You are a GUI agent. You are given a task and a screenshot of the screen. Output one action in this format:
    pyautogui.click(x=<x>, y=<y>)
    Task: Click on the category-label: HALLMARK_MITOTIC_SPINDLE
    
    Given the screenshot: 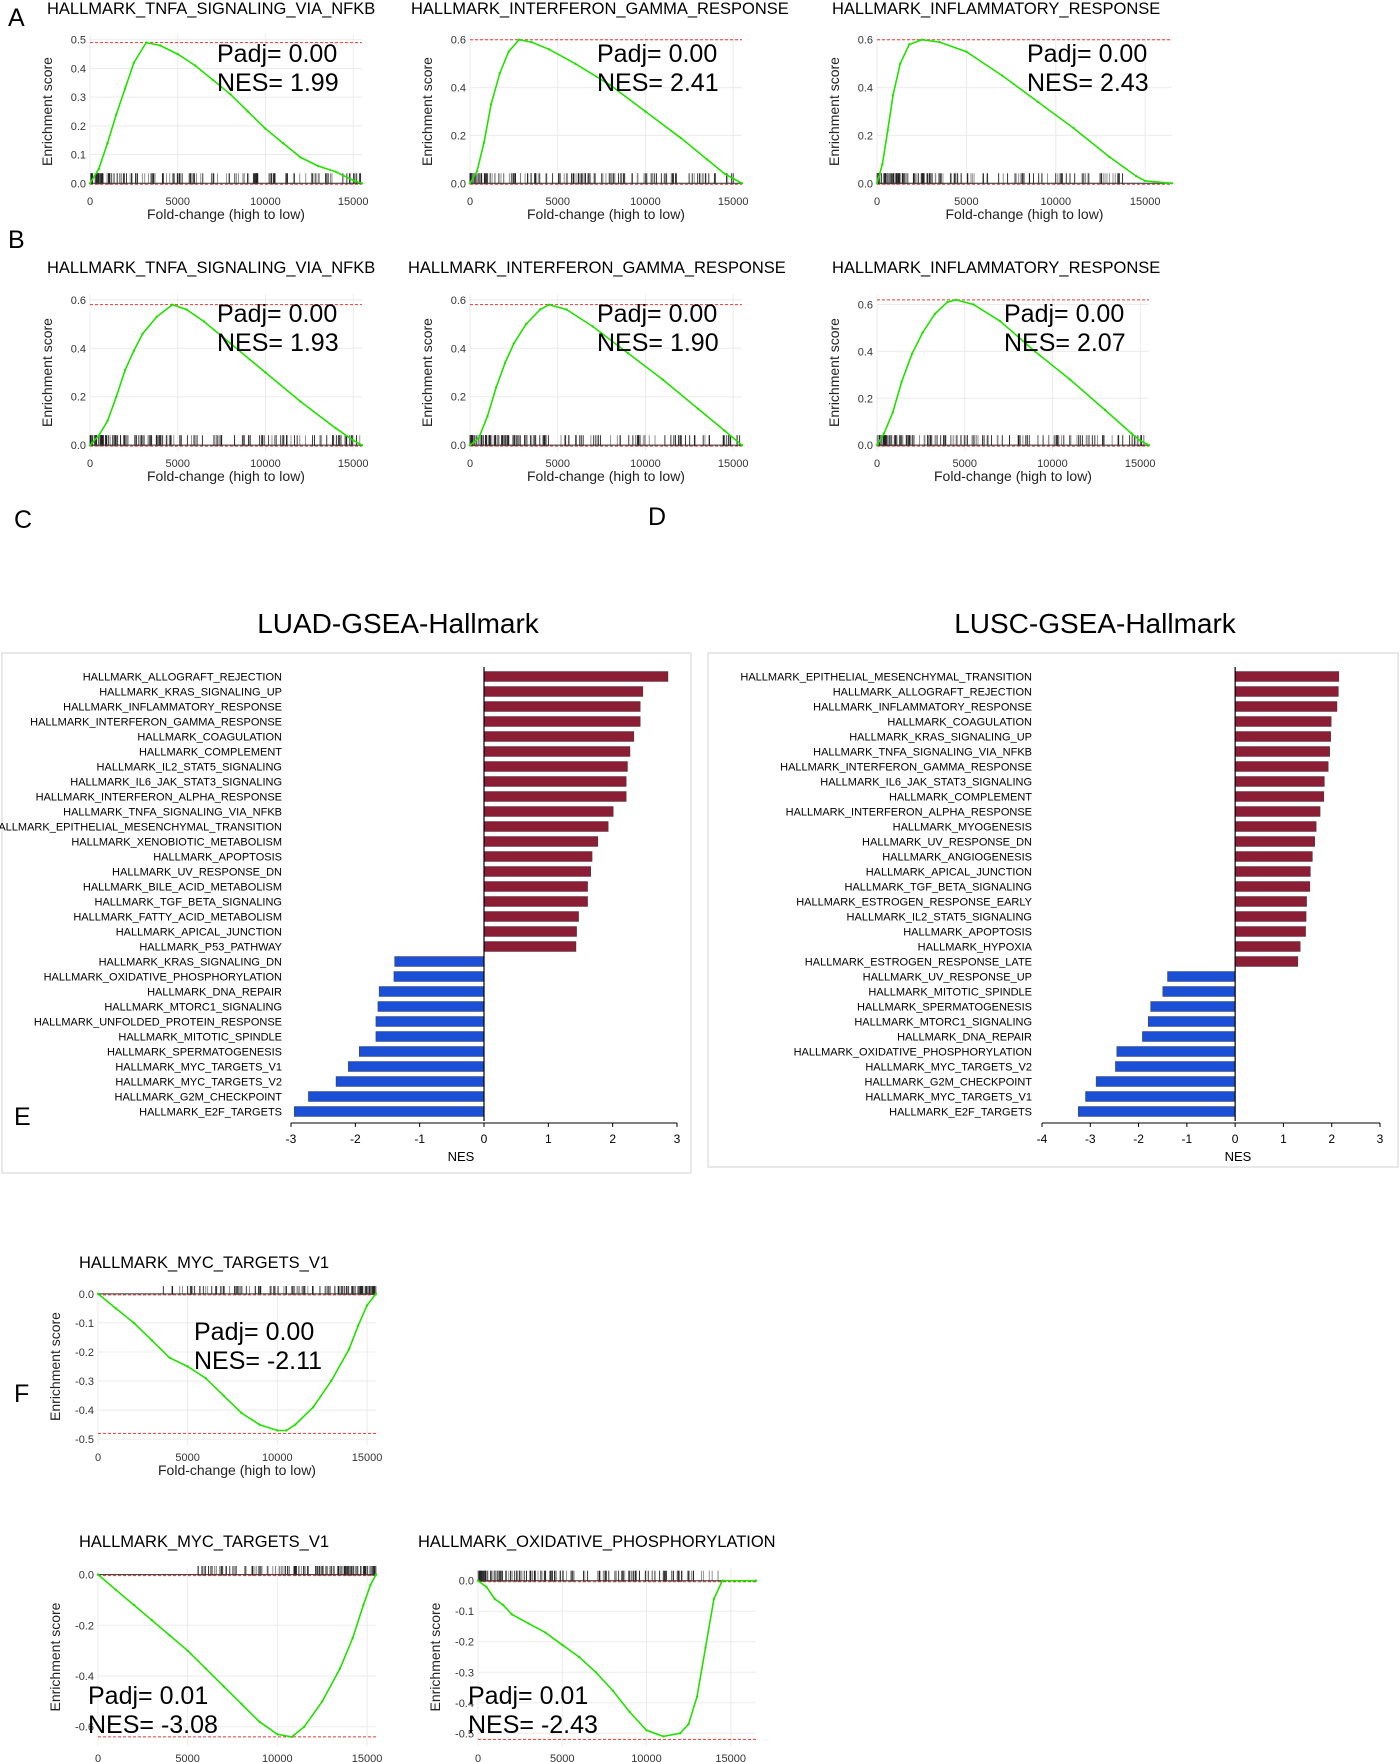 What is the action you would take?
    pyautogui.click(x=950, y=993)
    